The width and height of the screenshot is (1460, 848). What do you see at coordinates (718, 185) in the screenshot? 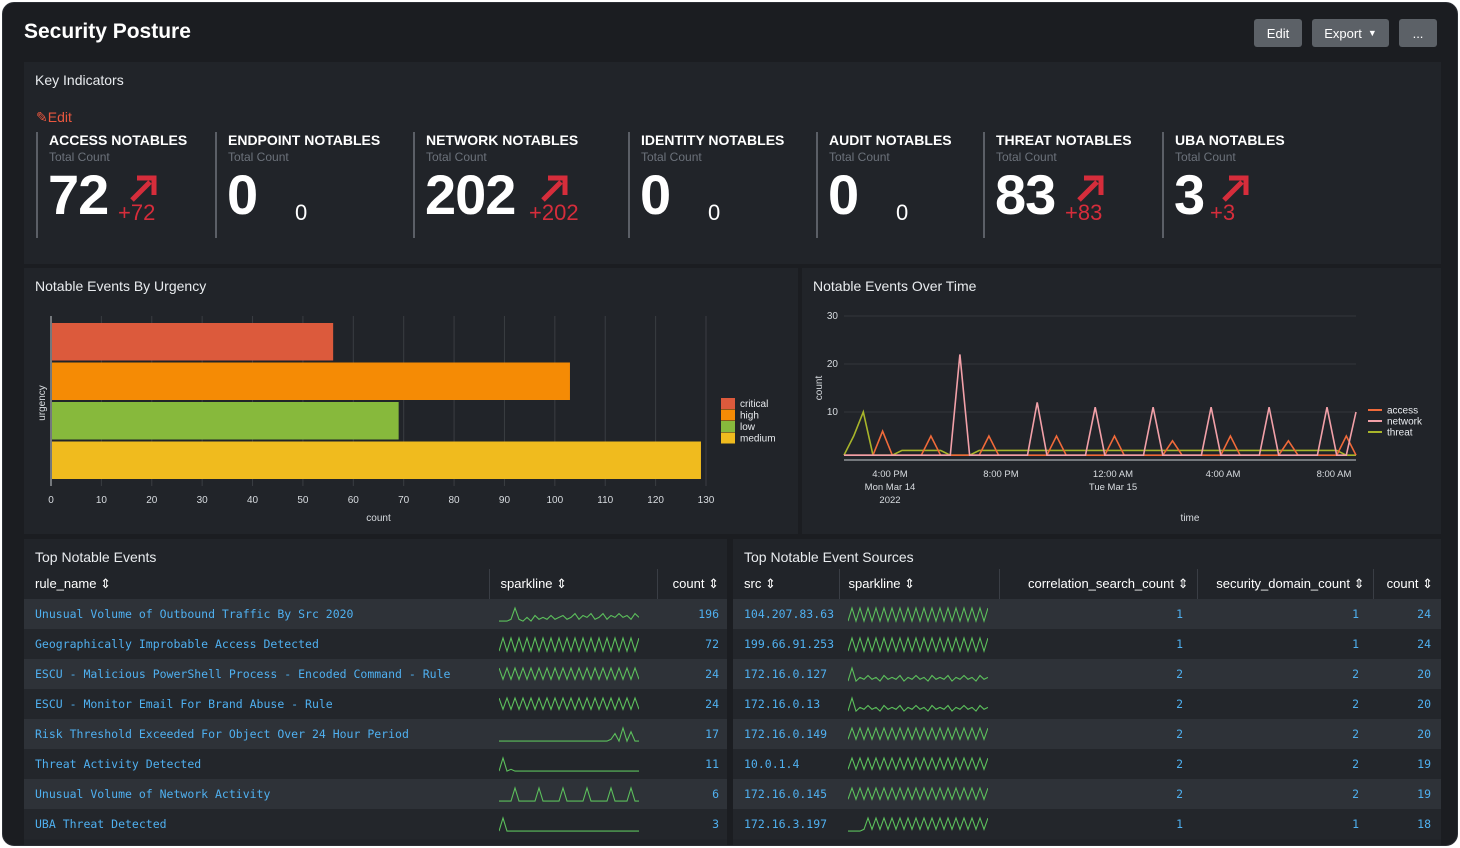
I see `kpi-card: IDENTITY NOTABLES Total Count 0 0` at bounding box center [718, 185].